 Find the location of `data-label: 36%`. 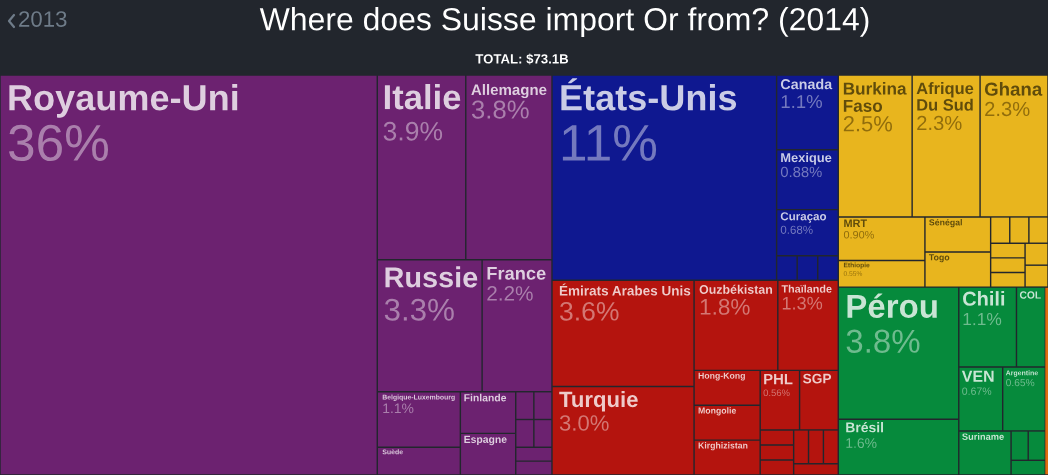

data-label: 36% is located at coordinates (58, 143).